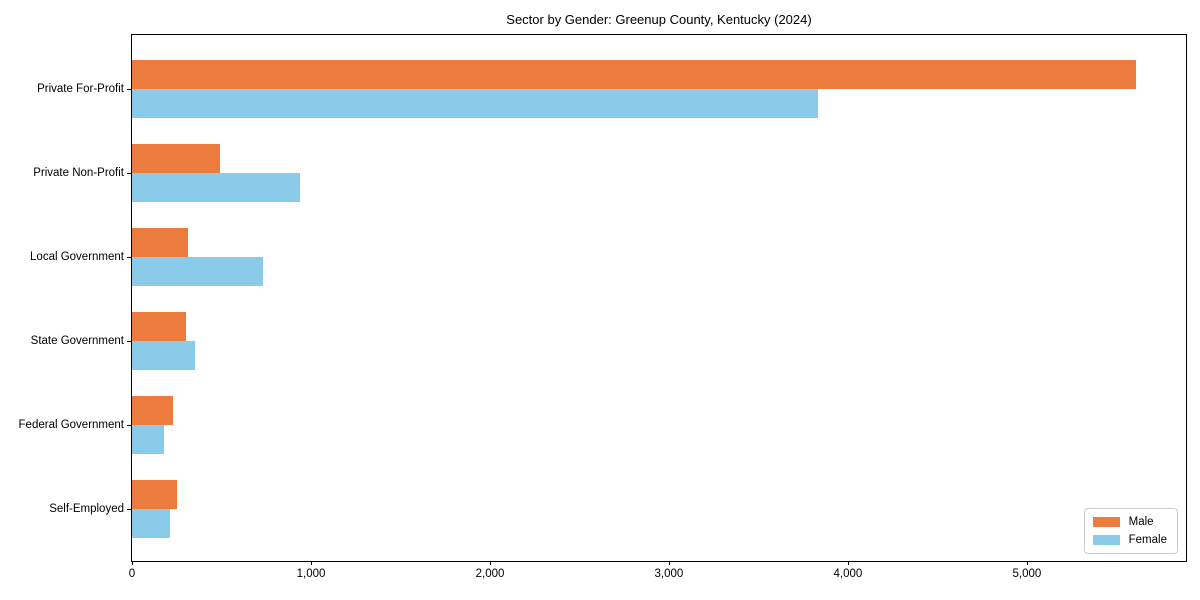 This screenshot has height=600, width=1200. What do you see at coordinates (160, 242) in the screenshot?
I see `male-bar-local-government` at bounding box center [160, 242].